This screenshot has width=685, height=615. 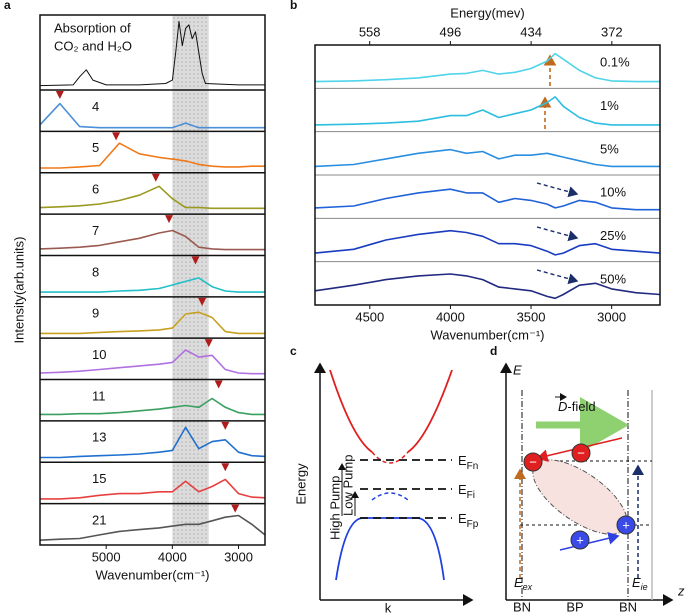 What do you see at coordinates (493, 351) in the screenshot?
I see `panel-label: d` at bounding box center [493, 351].